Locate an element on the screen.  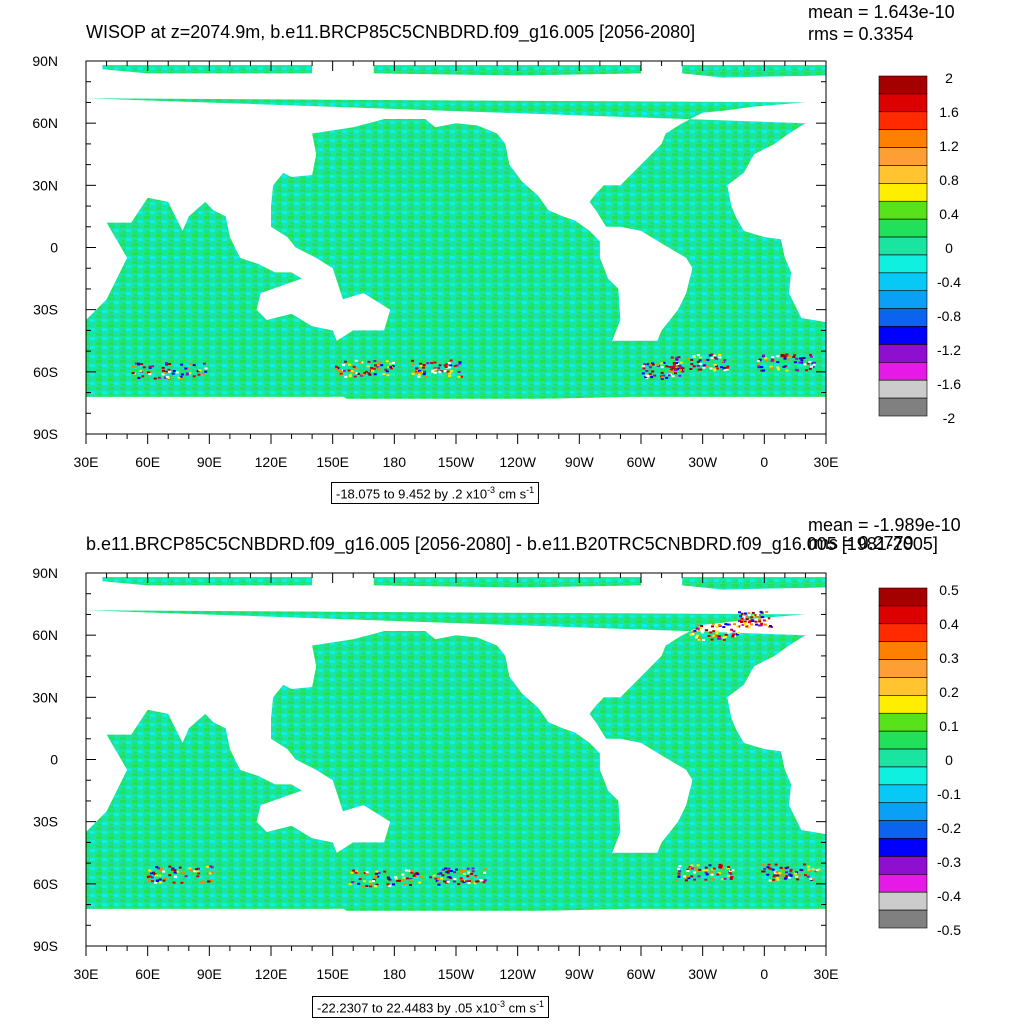
x-tick-label: 150W is located at coordinates (456, 974).